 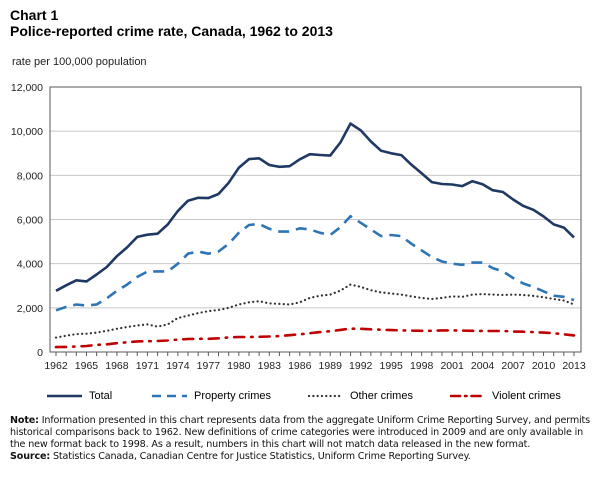 I want to click on x-tick-label: 1968, so click(x=117, y=366).